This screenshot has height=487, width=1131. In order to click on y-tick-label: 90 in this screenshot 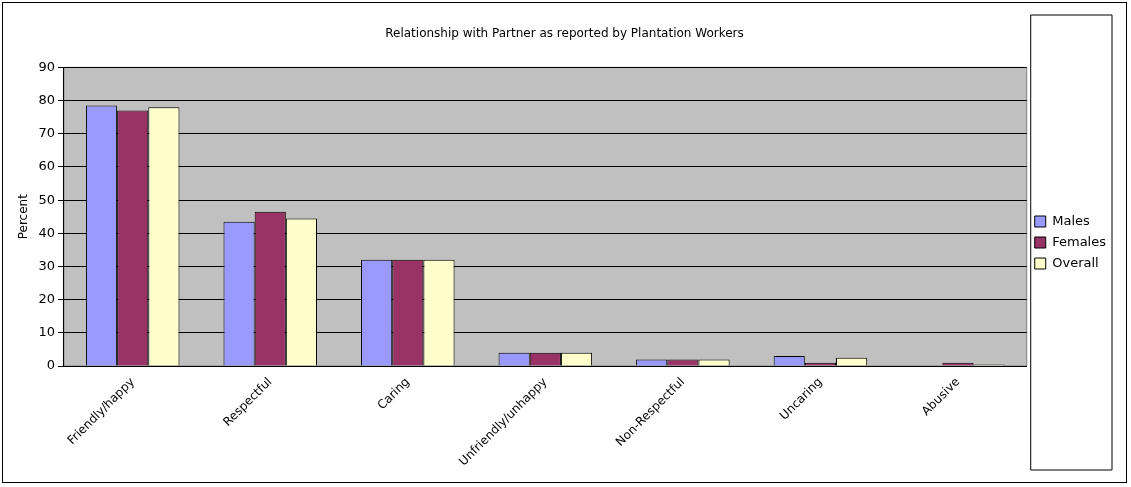, I will do `click(46, 66)`.